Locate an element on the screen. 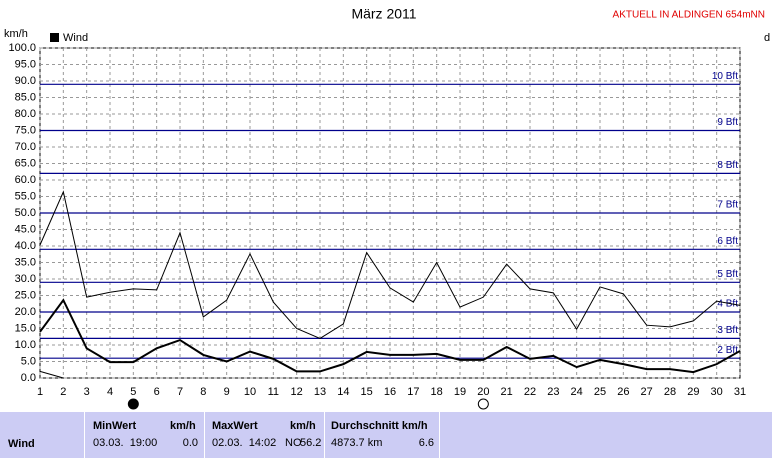  y-tick-label: 35.0 is located at coordinates (25, 262).